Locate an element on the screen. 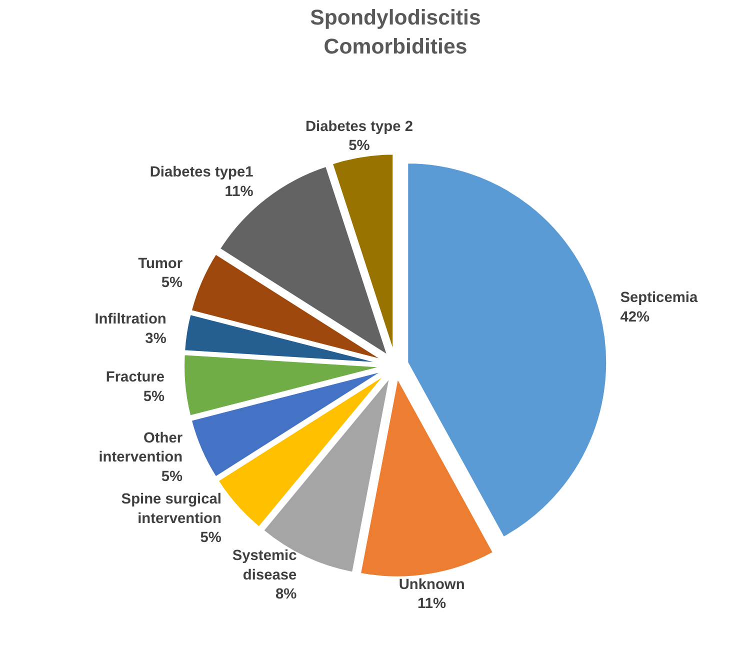 The height and width of the screenshot is (652, 733). slice-label: Tumor is located at coordinates (160, 264).